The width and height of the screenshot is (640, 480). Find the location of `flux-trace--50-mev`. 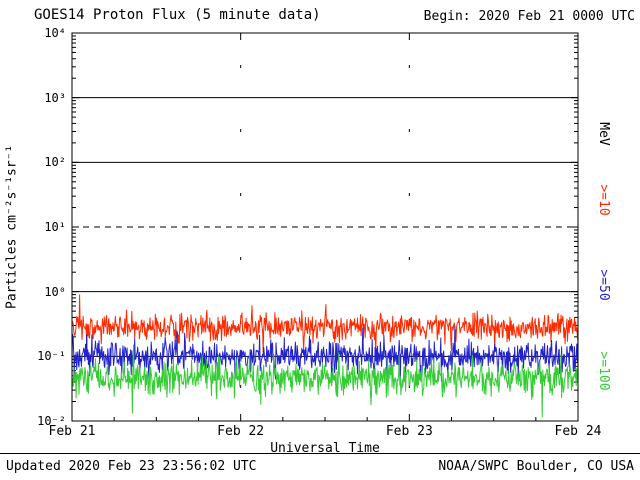

flux-trace--50-mev is located at coordinates (325, 354).